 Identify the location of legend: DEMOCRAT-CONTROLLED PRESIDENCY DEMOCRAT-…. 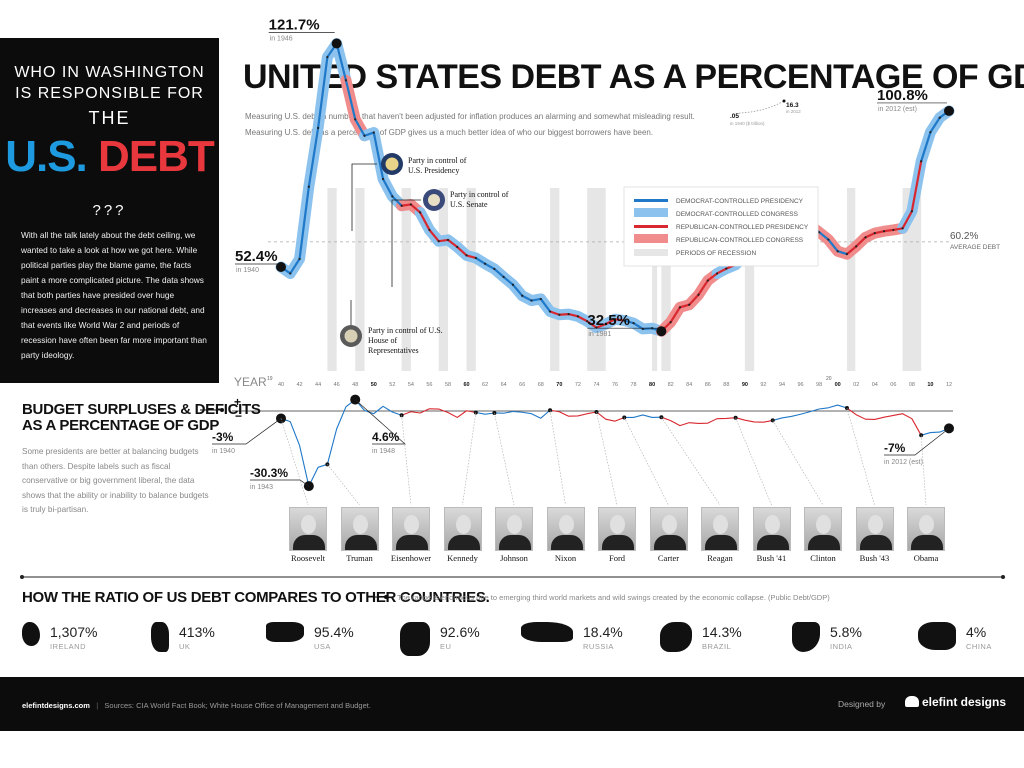
(721, 226).